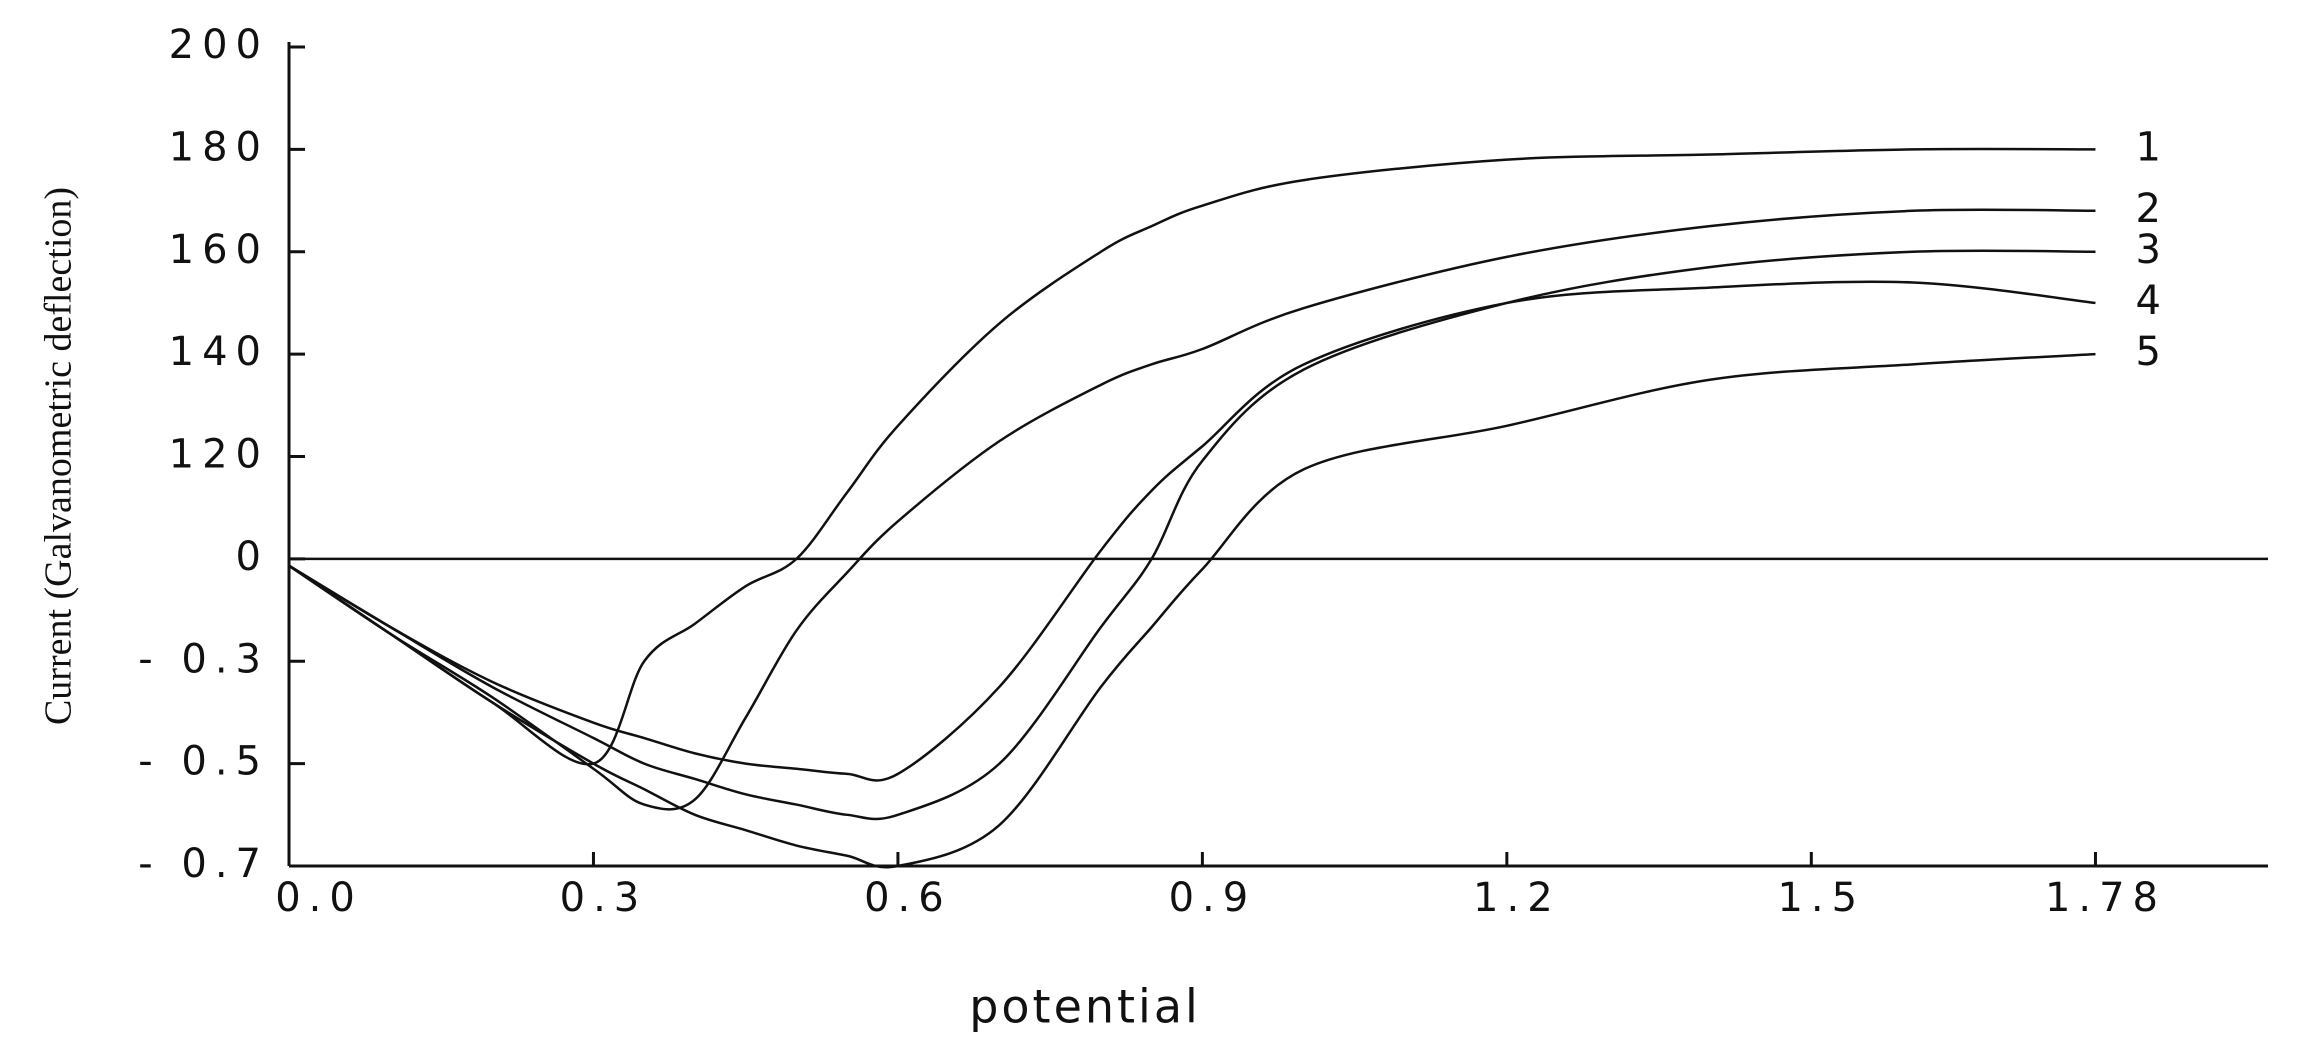 The width and height of the screenshot is (2302, 1058). Describe the element at coordinates (203, 762) in the screenshot. I see `y-tick-label: - 0.5` at that location.